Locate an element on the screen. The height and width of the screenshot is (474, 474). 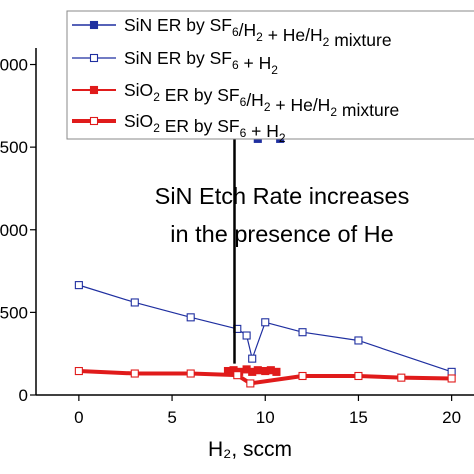
y-tick-label: 1500 is located at coordinates (14, 147).